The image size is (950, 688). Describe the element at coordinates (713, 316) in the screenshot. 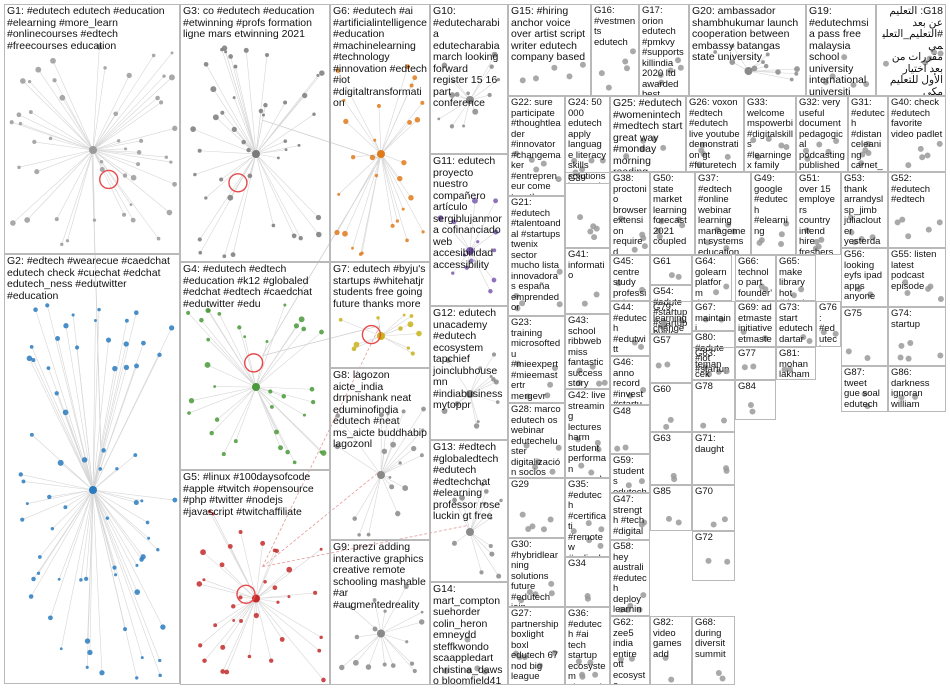

I see `group-label: G67: maintaini convers around #antibull` at that location.